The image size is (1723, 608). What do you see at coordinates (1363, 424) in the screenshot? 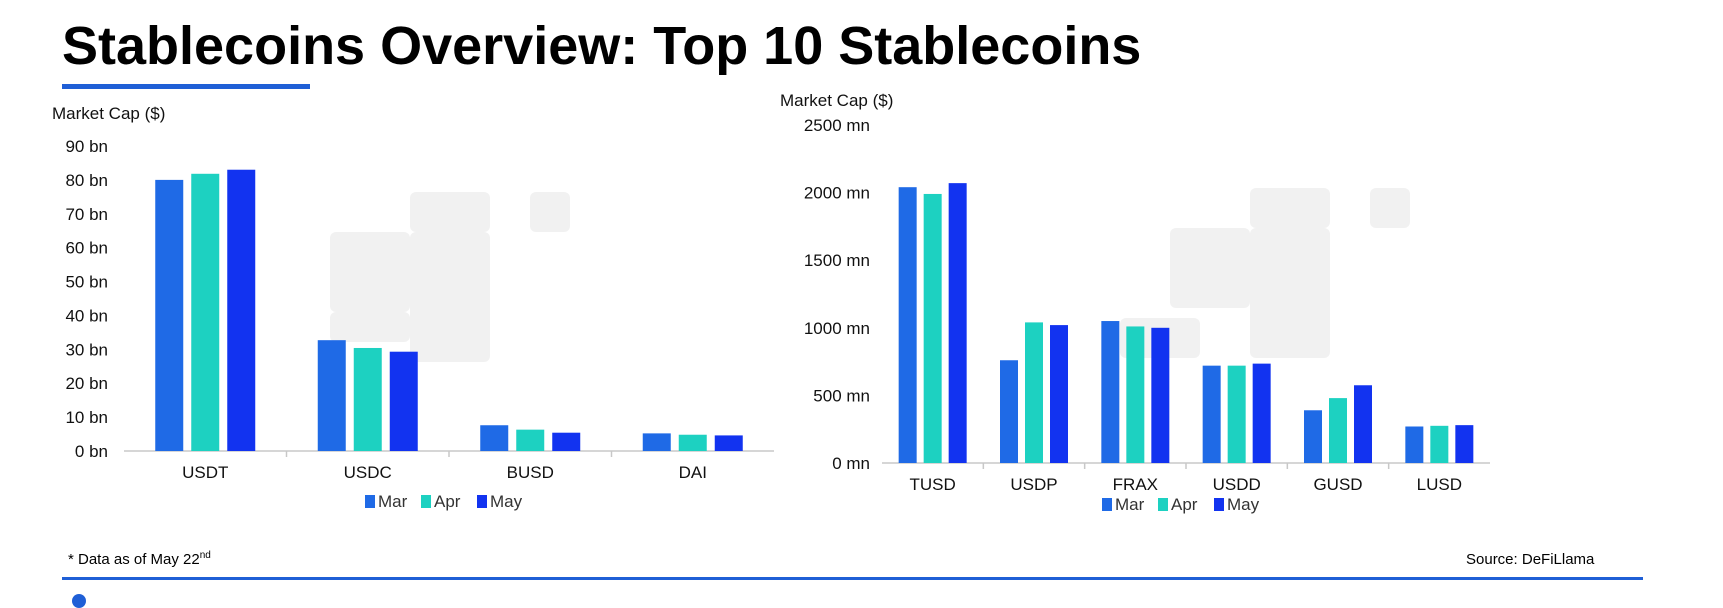
I see `bar-may-gusd` at bounding box center [1363, 424].